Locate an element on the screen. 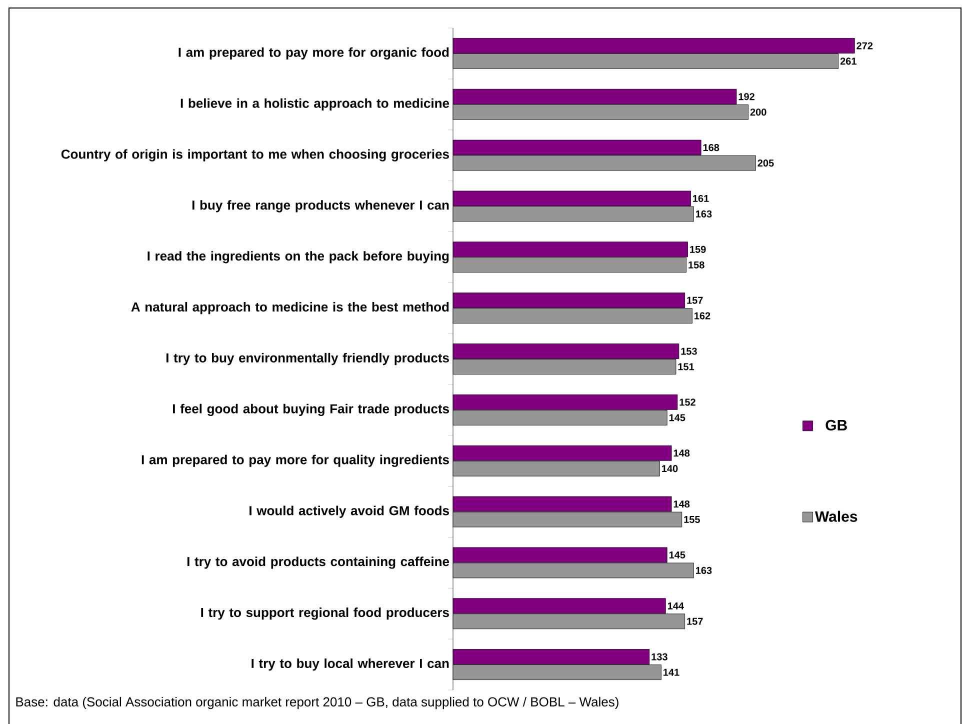 This screenshot has width=962, height=724. y-tick-label: I try to buy local wherever I can is located at coordinates (350, 664).